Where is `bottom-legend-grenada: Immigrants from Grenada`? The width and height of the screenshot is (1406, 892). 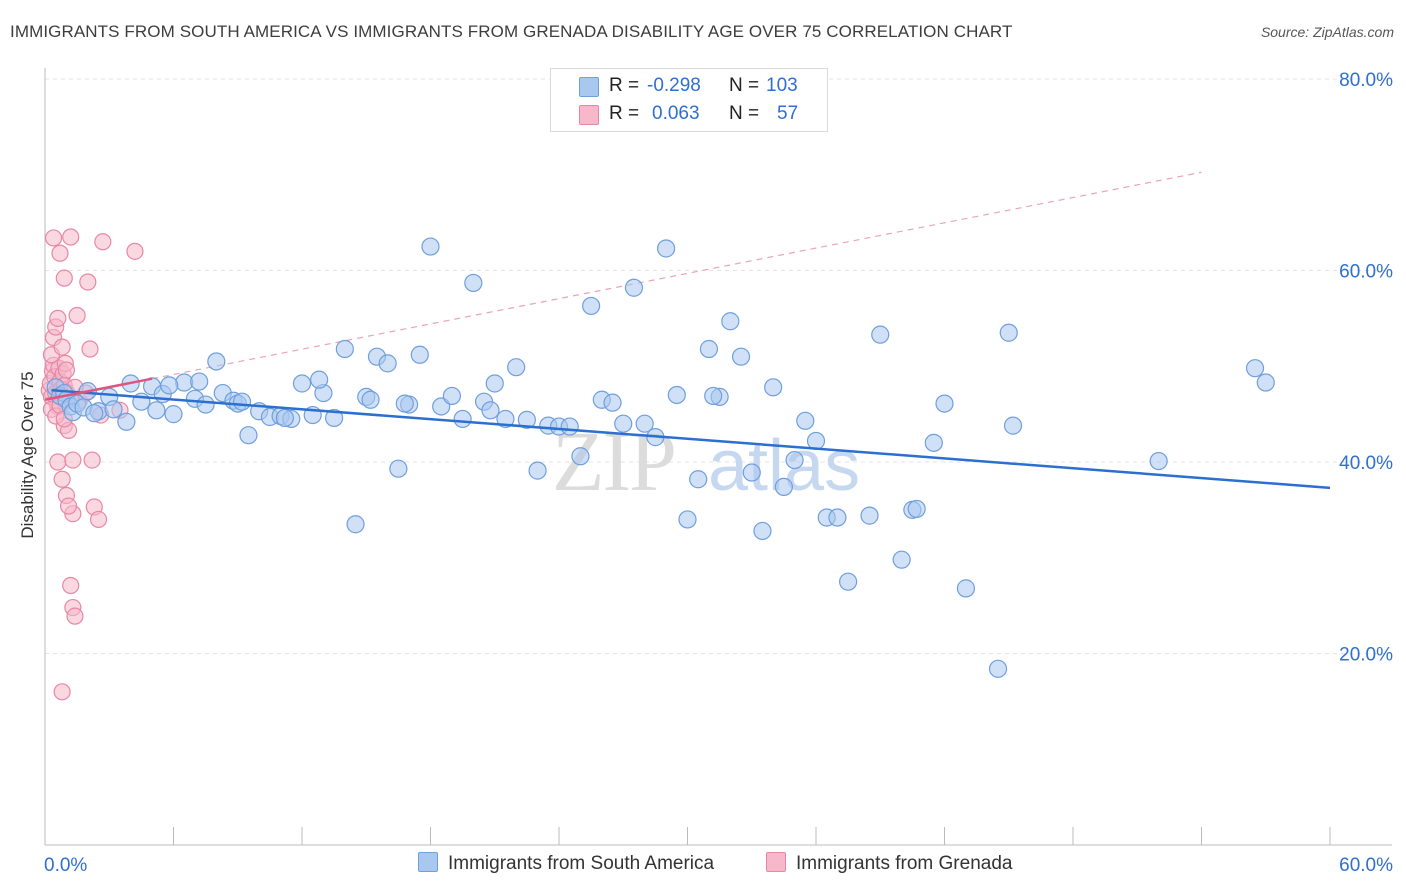
bottom-legend-grenada: Immigrants from Grenada is located at coordinates (889, 863).